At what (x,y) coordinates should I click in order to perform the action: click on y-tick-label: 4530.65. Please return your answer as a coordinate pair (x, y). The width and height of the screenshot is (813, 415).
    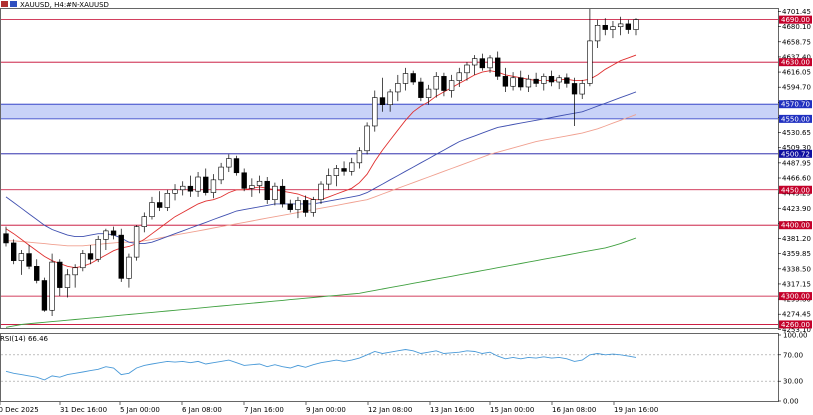
    Looking at the image, I should click on (796, 133).